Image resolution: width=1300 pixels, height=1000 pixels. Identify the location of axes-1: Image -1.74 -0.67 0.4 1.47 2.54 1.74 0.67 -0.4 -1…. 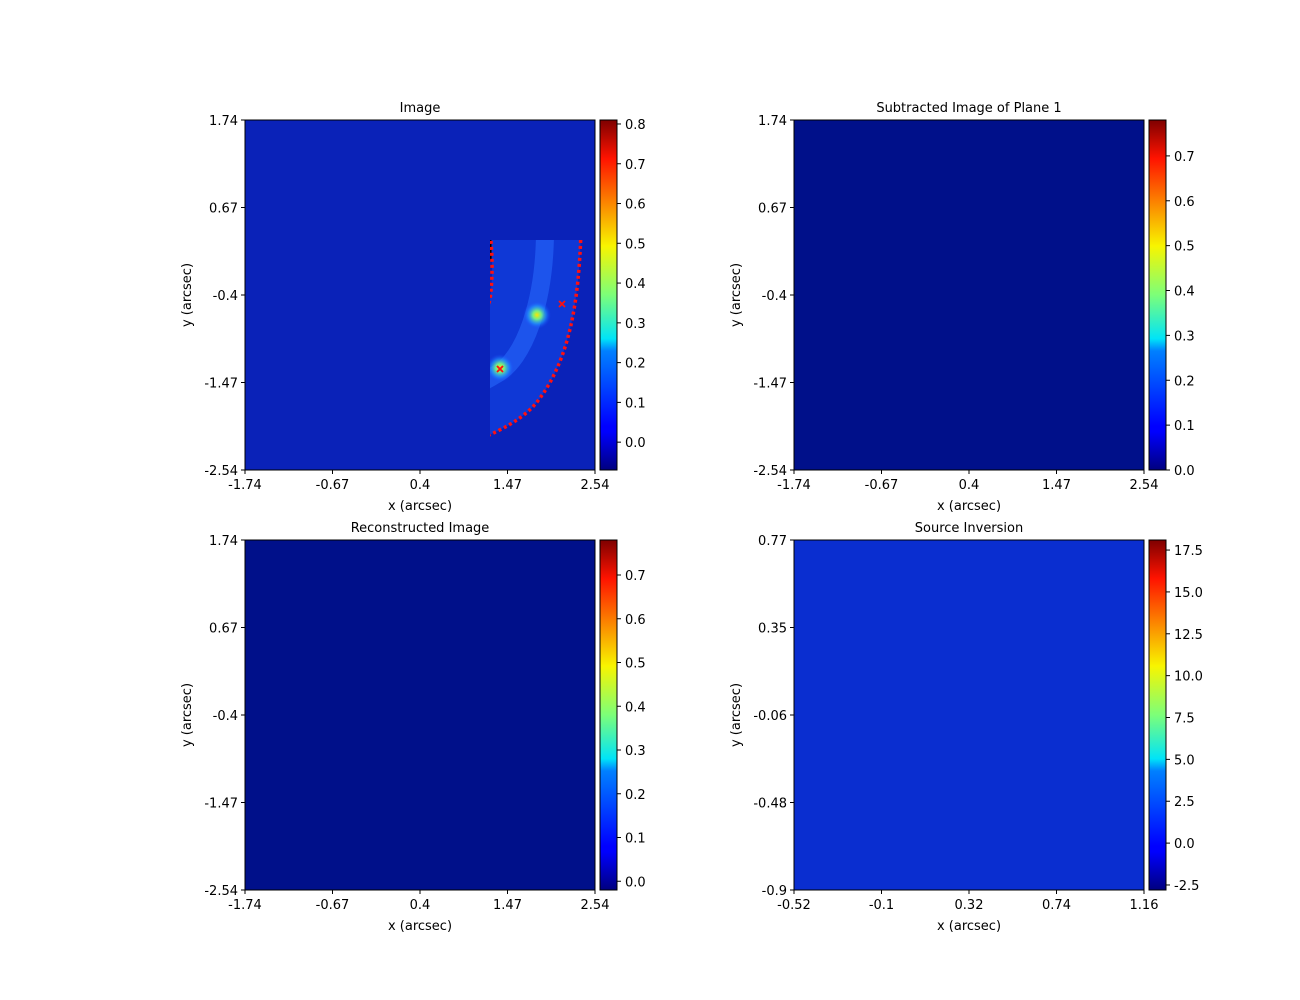
(413, 307).